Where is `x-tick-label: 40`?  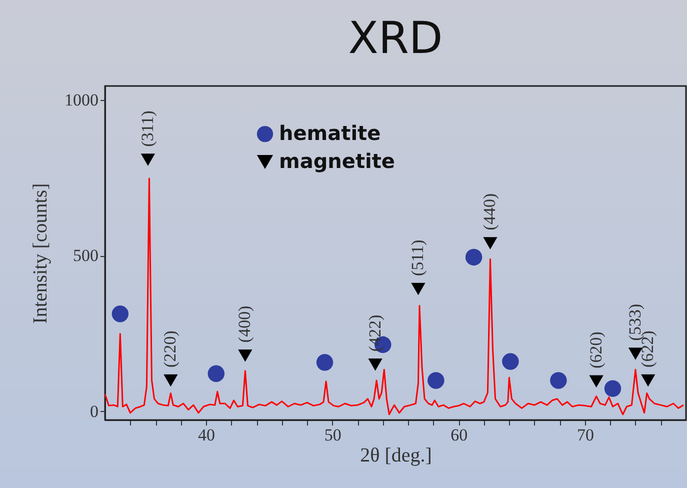
x-tick-label: 40 is located at coordinates (207, 435).